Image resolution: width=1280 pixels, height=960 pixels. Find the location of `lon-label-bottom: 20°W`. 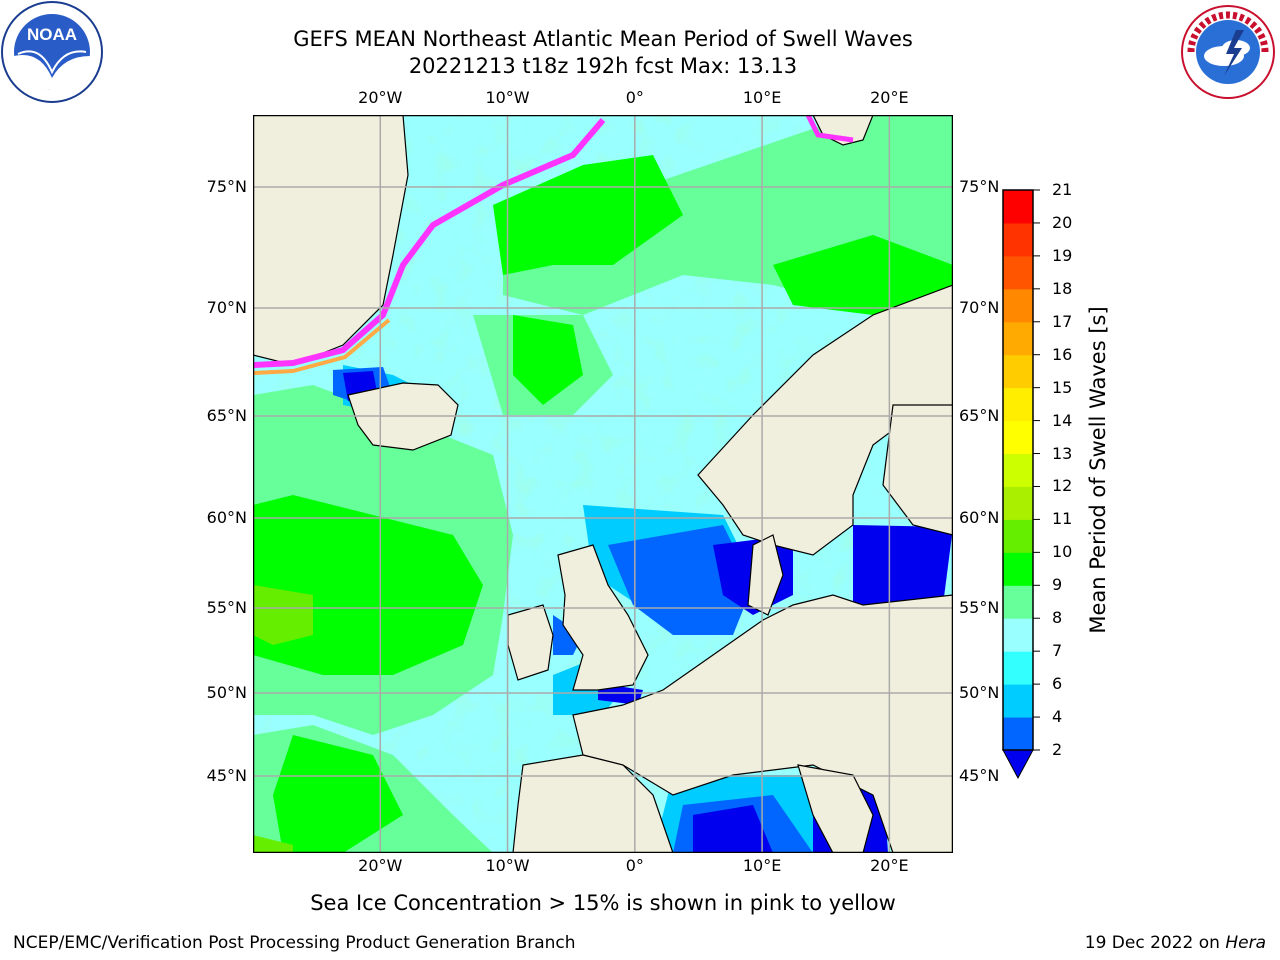

lon-label-bottom: 20°W is located at coordinates (380, 865).